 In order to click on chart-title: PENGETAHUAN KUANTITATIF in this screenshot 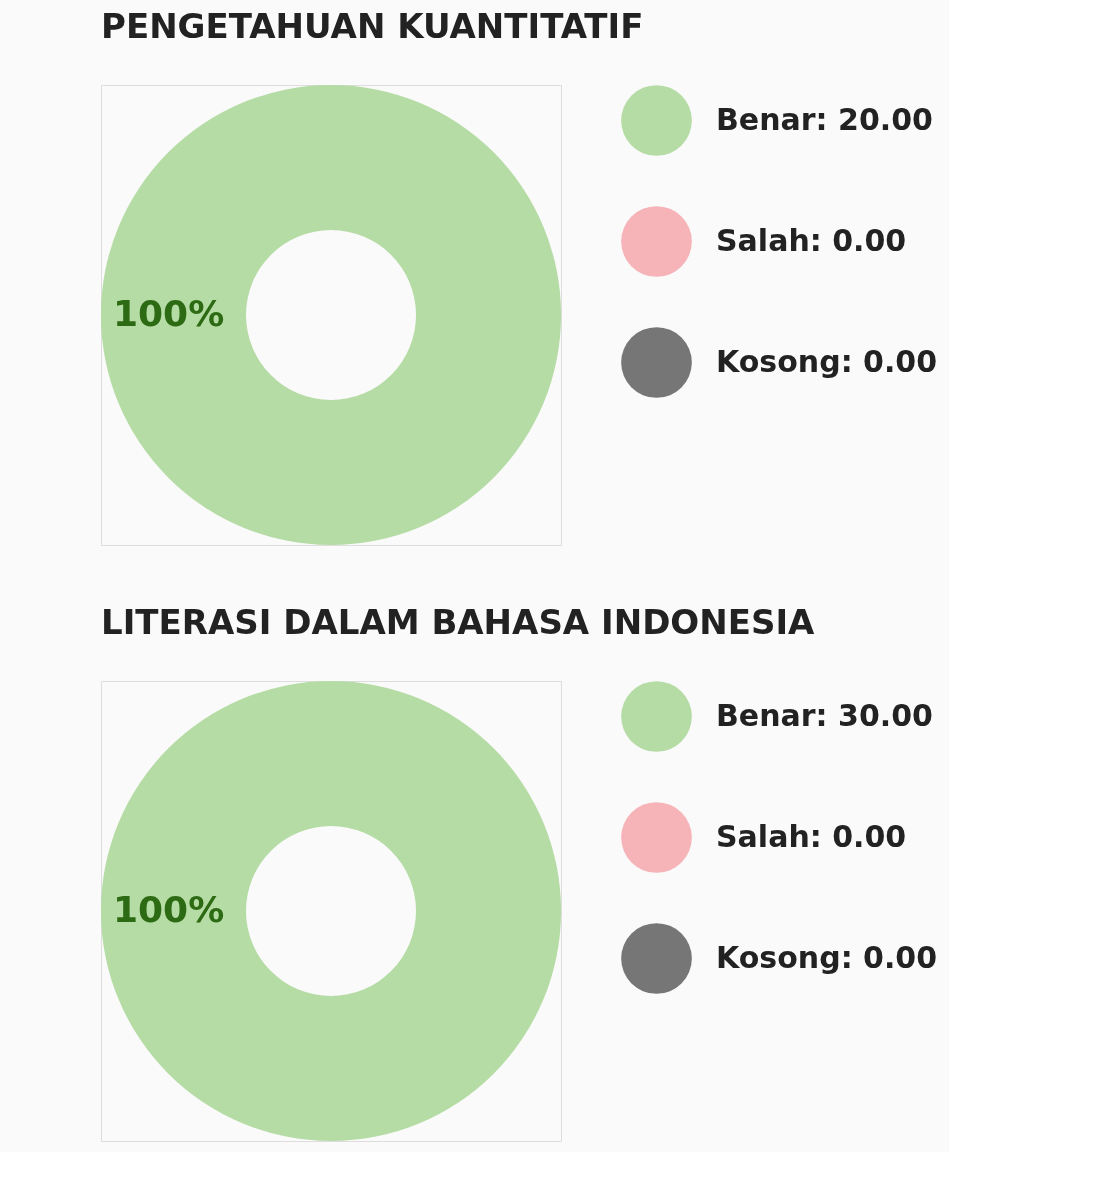, I will do `click(372, 26)`.